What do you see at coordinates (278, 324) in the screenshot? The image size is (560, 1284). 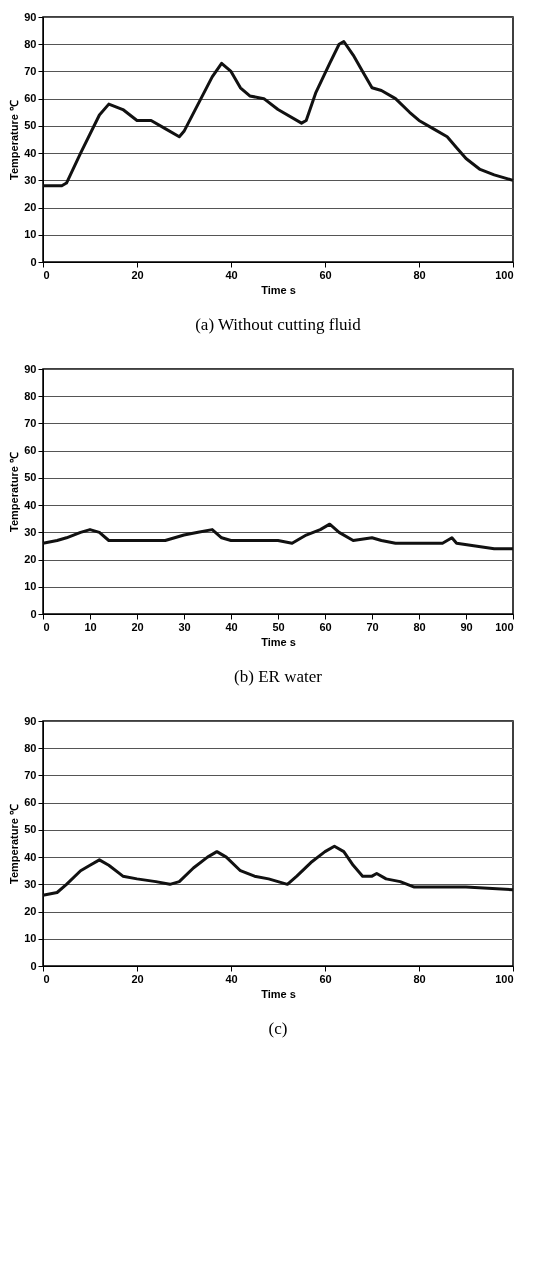 I see `text: (a) Without cutting fluid` at bounding box center [278, 324].